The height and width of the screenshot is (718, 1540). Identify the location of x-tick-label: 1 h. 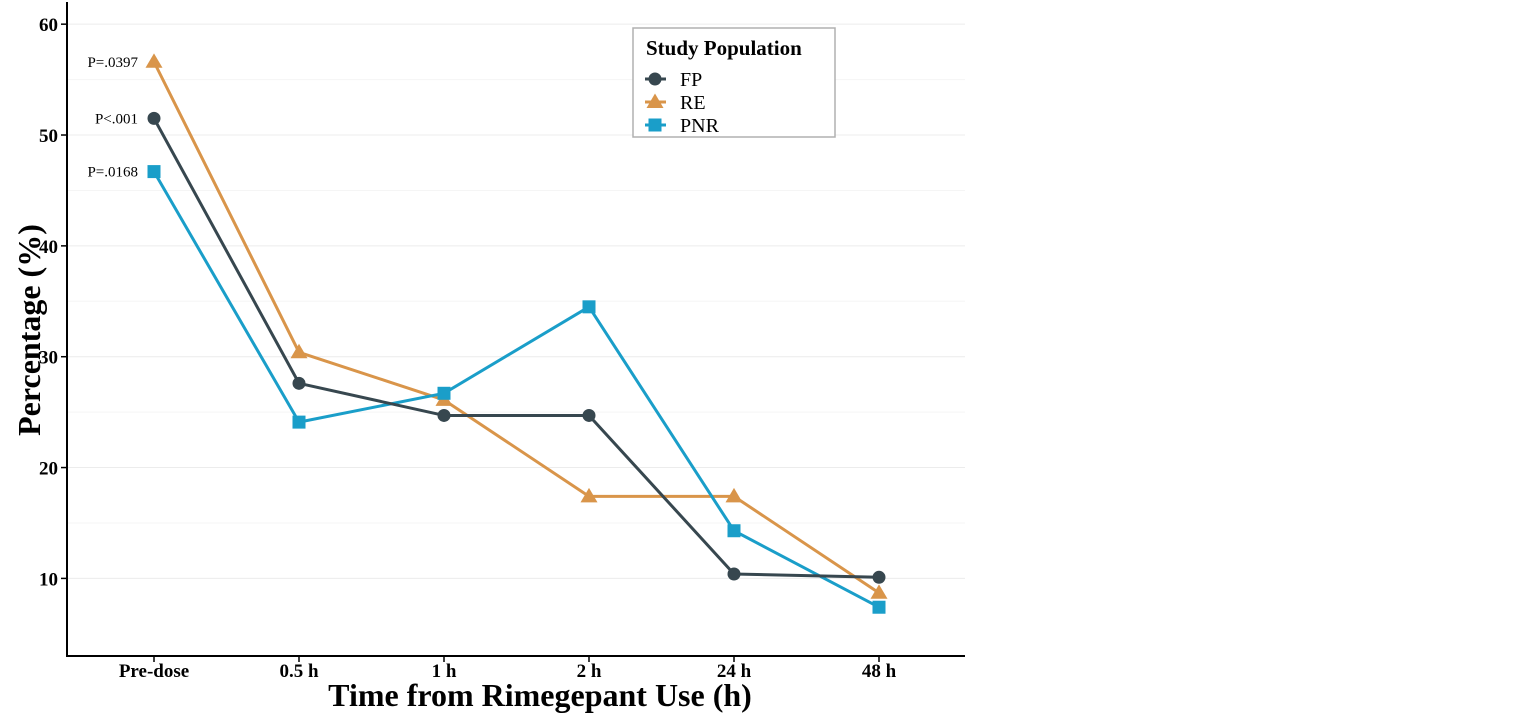
(444, 671).